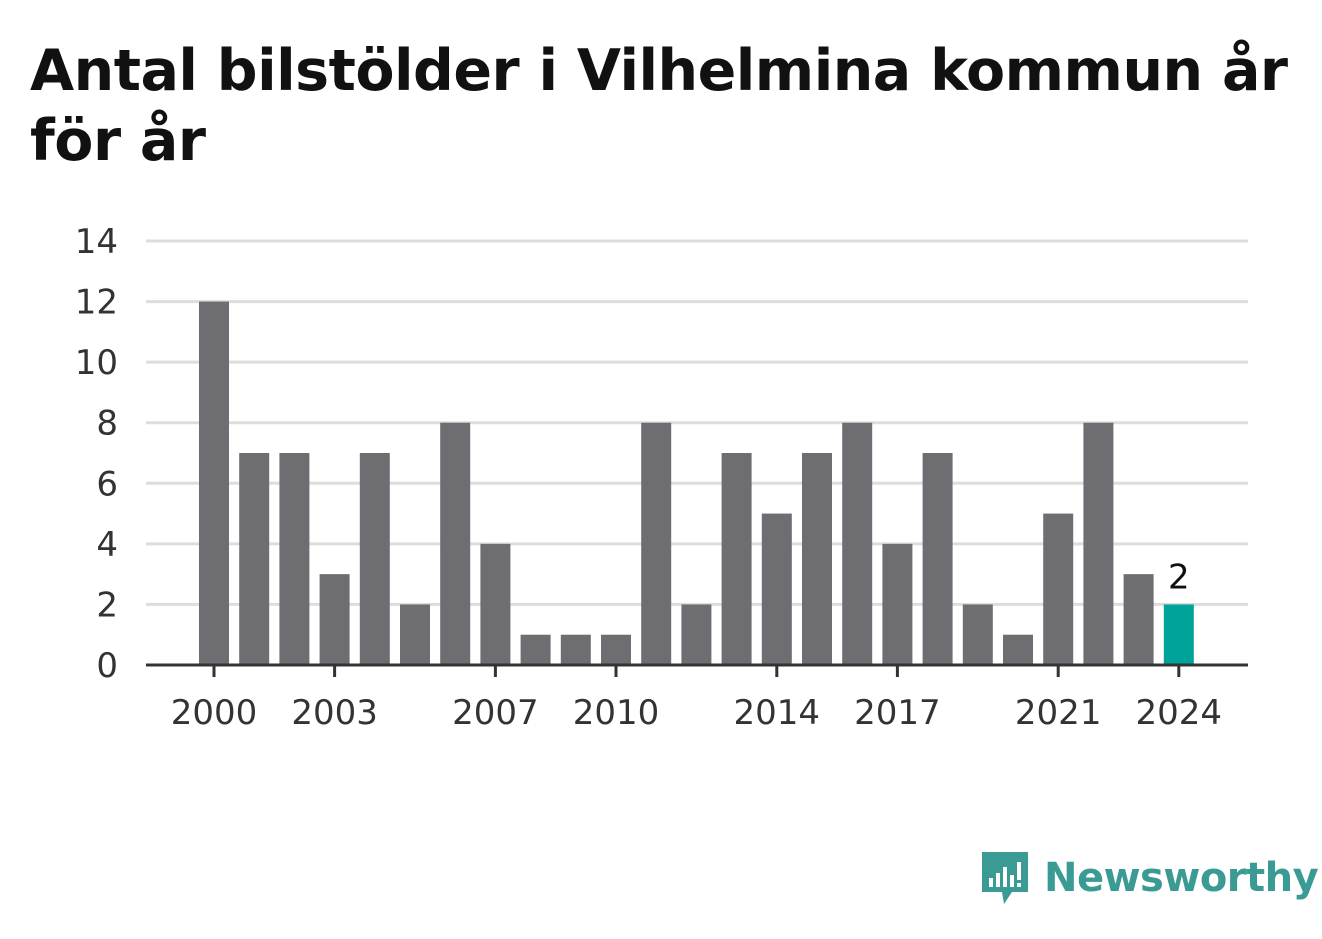  What do you see at coordinates (96, 454) in the screenshot?
I see `y-axis-tick-labels: 0 2 4 6 8 10 12 14` at bounding box center [96, 454].